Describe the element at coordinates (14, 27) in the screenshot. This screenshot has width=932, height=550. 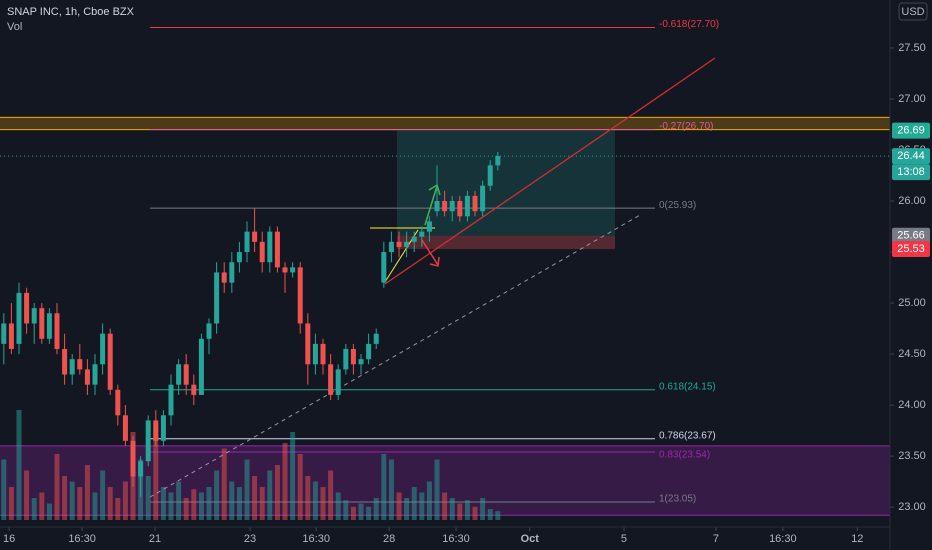
I see `volume-label: Vol` at that location.